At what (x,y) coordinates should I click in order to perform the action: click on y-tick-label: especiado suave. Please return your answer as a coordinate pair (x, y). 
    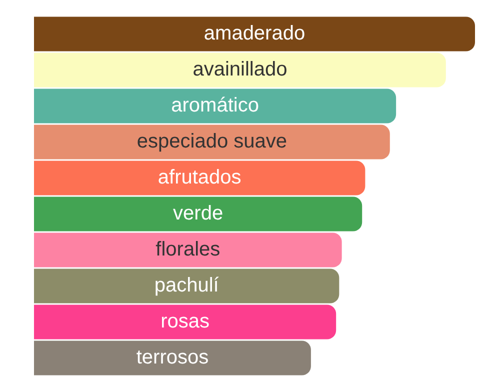
    Looking at the image, I should click on (211, 141).